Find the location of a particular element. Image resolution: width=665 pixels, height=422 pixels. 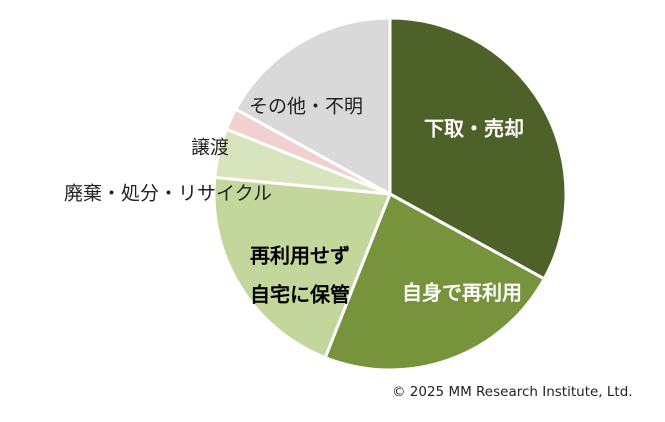

slice-label: 廃棄・処分・リサイクル is located at coordinates (168, 194).